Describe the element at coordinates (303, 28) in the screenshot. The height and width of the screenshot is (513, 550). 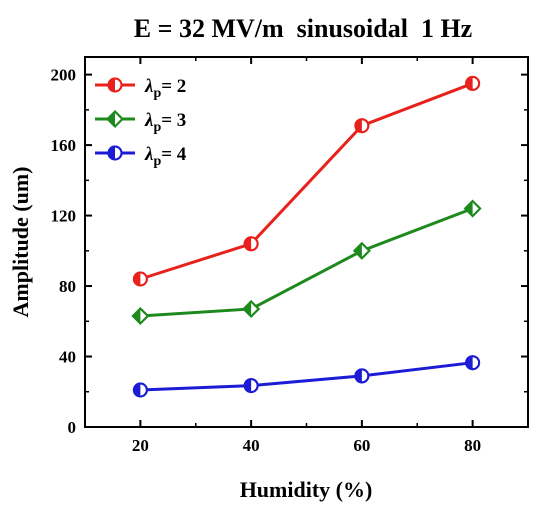
I see `chart-title: E = 32 MV/m sinusoidal 1 Hz` at that location.